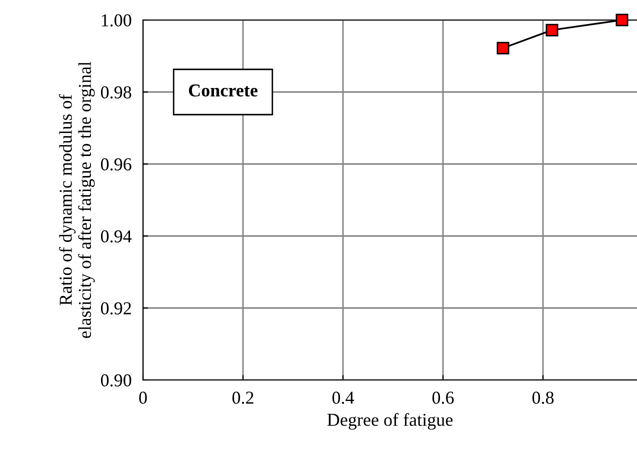  I want to click on y-tick-label: 0.98, so click(116, 92).